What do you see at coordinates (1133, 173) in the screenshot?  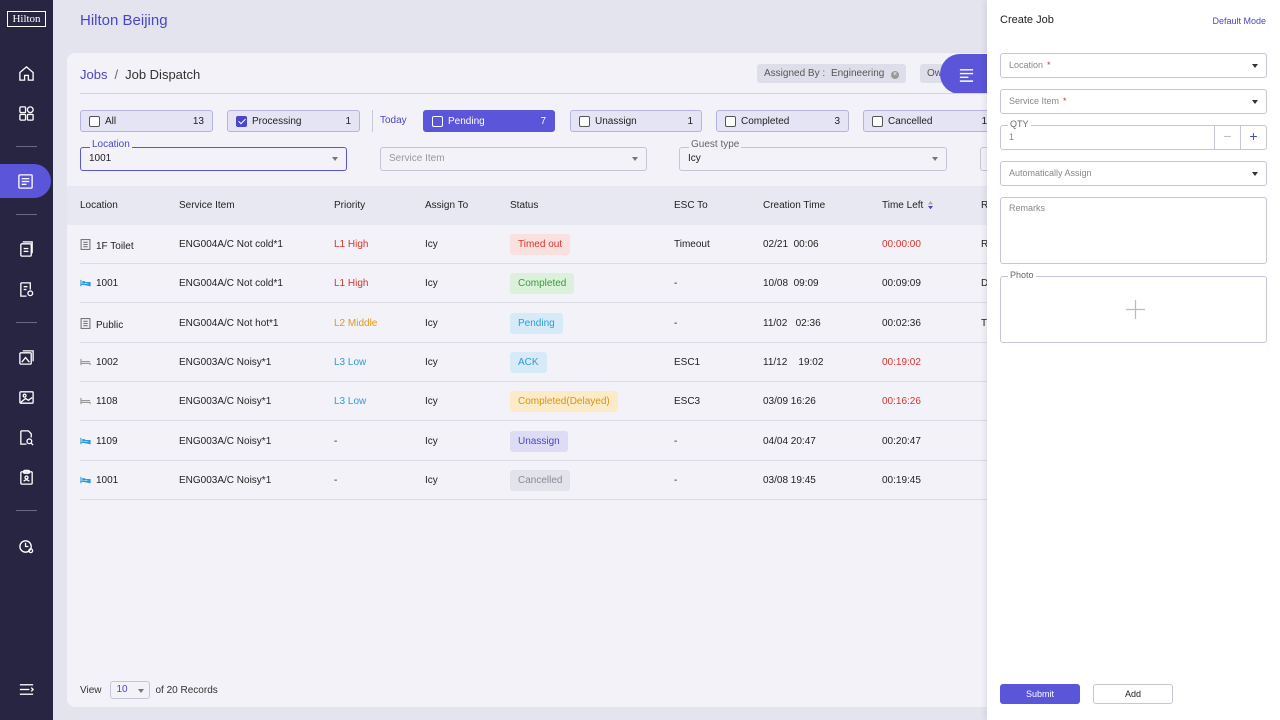 I see `assign-select: Automatically Assign` at bounding box center [1133, 173].